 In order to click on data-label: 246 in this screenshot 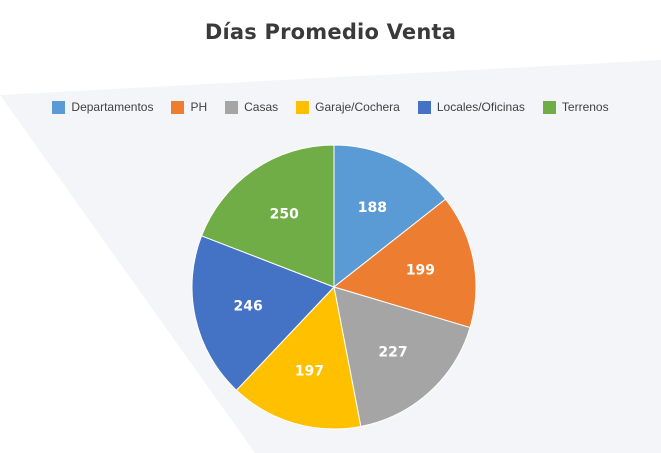, I will do `click(248, 306)`.